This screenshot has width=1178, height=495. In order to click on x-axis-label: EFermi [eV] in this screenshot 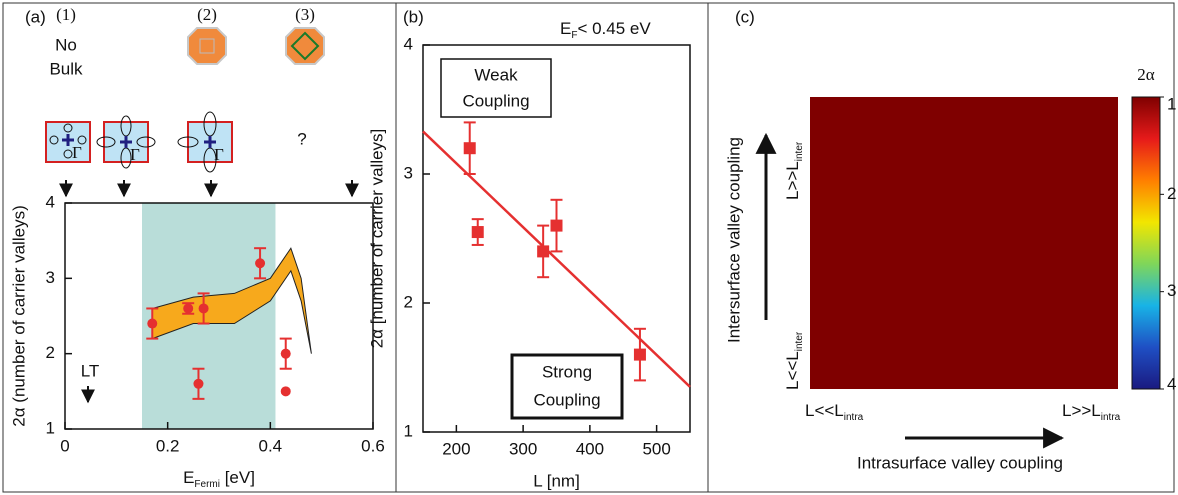, I will do `click(219, 478)`.